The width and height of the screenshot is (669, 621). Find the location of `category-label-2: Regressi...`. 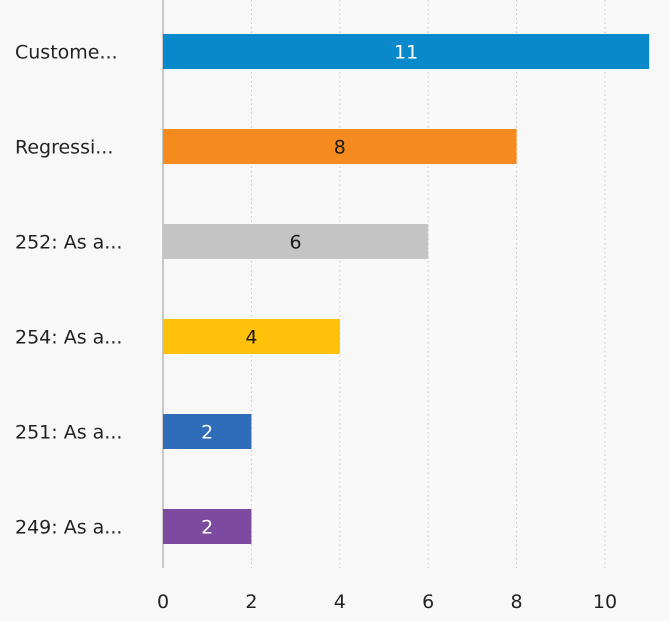

category-label-2: Regressi... is located at coordinates (64, 148).